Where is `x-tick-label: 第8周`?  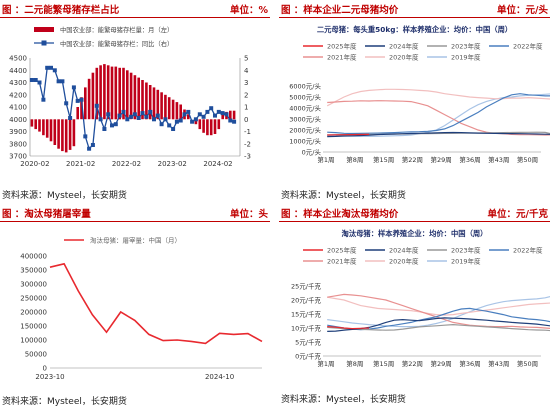 x-tick-label: 第8周 is located at coordinates (354, 159).